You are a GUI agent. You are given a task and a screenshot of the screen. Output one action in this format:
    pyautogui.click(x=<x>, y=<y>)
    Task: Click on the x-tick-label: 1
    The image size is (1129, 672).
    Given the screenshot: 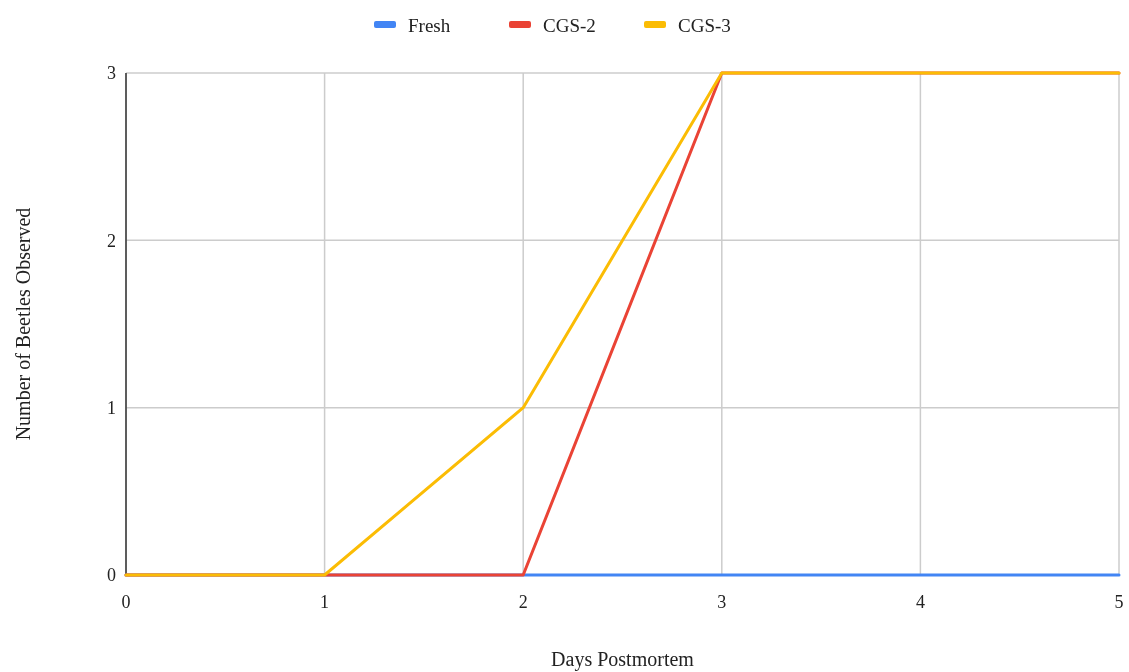 What is the action you would take?
    pyautogui.click(x=325, y=602)
    